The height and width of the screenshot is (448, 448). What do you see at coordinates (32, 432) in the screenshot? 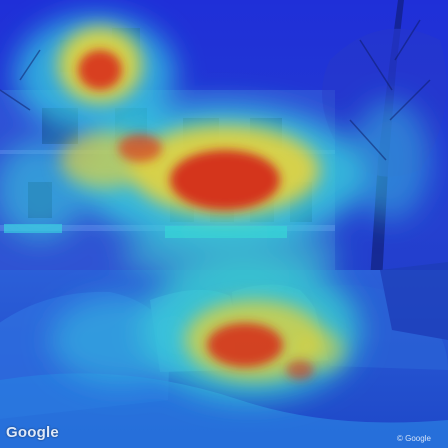
I see `google-logo: Google` at bounding box center [32, 432].